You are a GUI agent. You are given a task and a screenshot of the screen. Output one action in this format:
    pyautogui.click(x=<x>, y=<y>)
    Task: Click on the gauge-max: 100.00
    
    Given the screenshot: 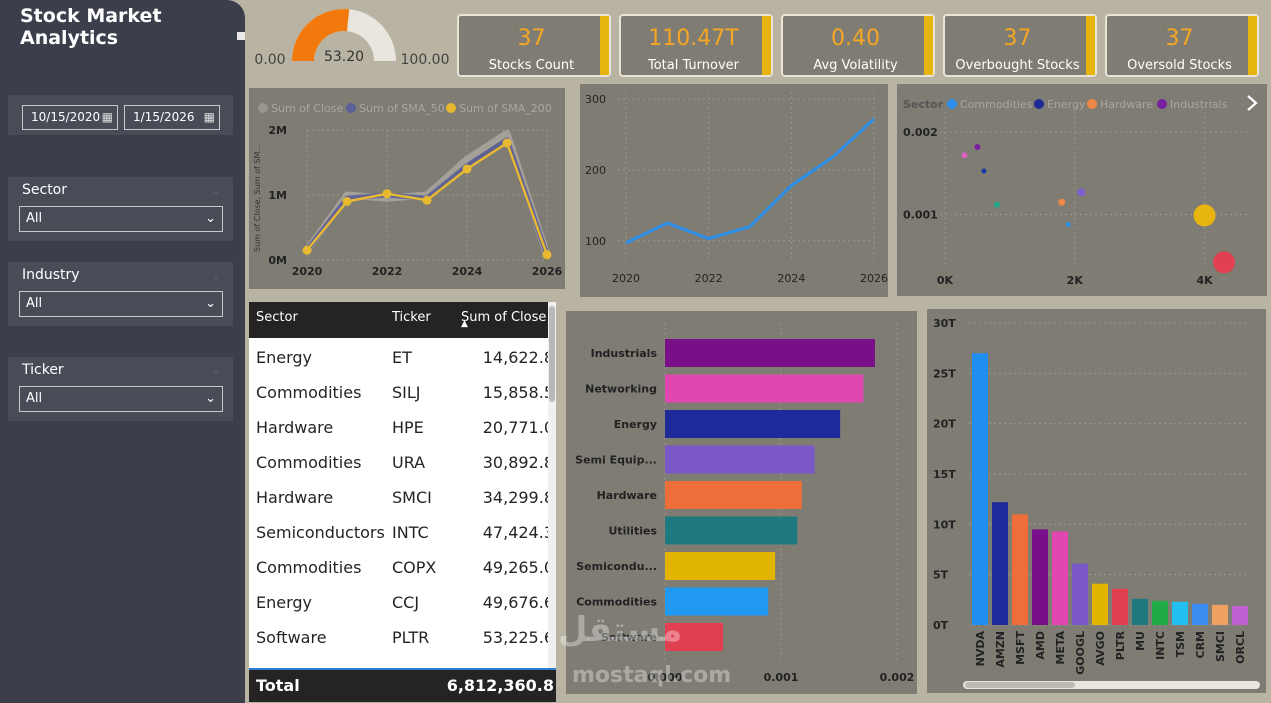 What is the action you would take?
    pyautogui.click(x=425, y=60)
    